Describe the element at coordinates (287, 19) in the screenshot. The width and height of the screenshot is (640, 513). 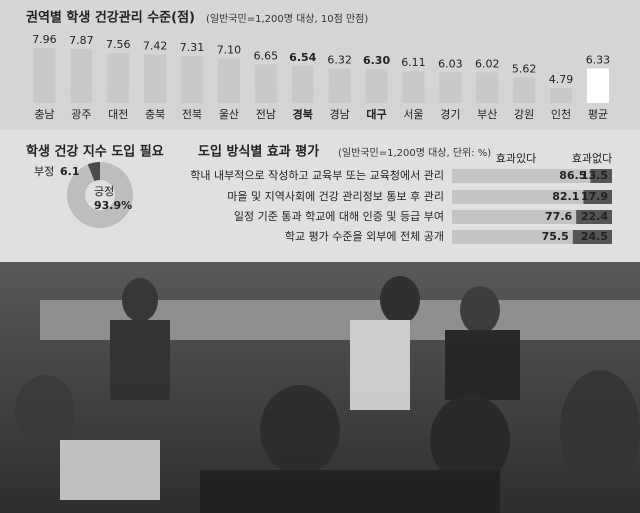
I see `chart-subtitle: (일반국민=1,200명 대상, 10점 만점)` at that location.